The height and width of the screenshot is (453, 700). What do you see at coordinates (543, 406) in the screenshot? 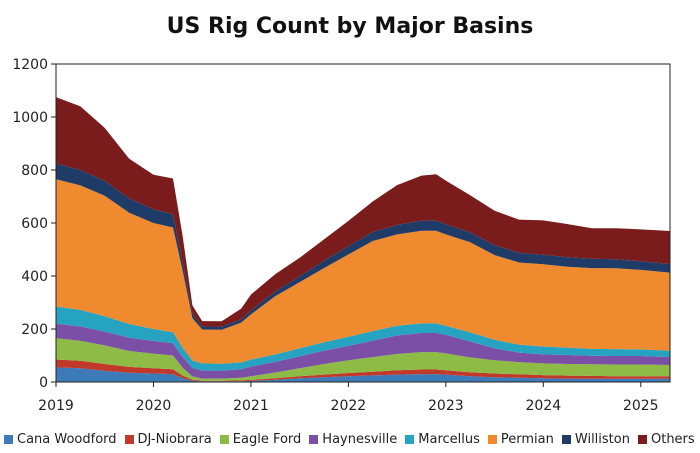
I see `x-tick-label: 2024` at bounding box center [543, 406].